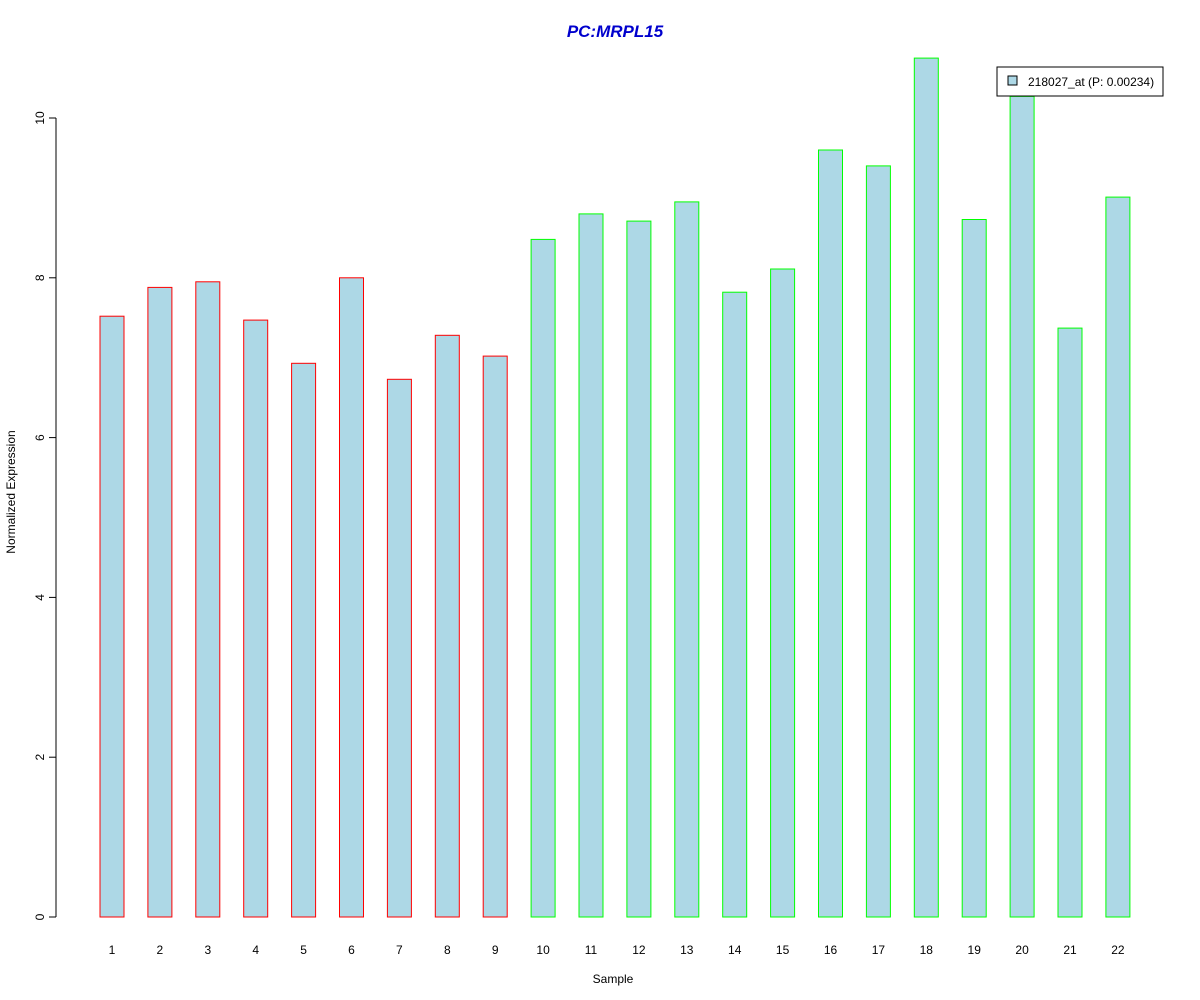 This screenshot has width=1200, height=1000. What do you see at coordinates (40, 916) in the screenshot?
I see `y-tick-label: 0` at bounding box center [40, 916].